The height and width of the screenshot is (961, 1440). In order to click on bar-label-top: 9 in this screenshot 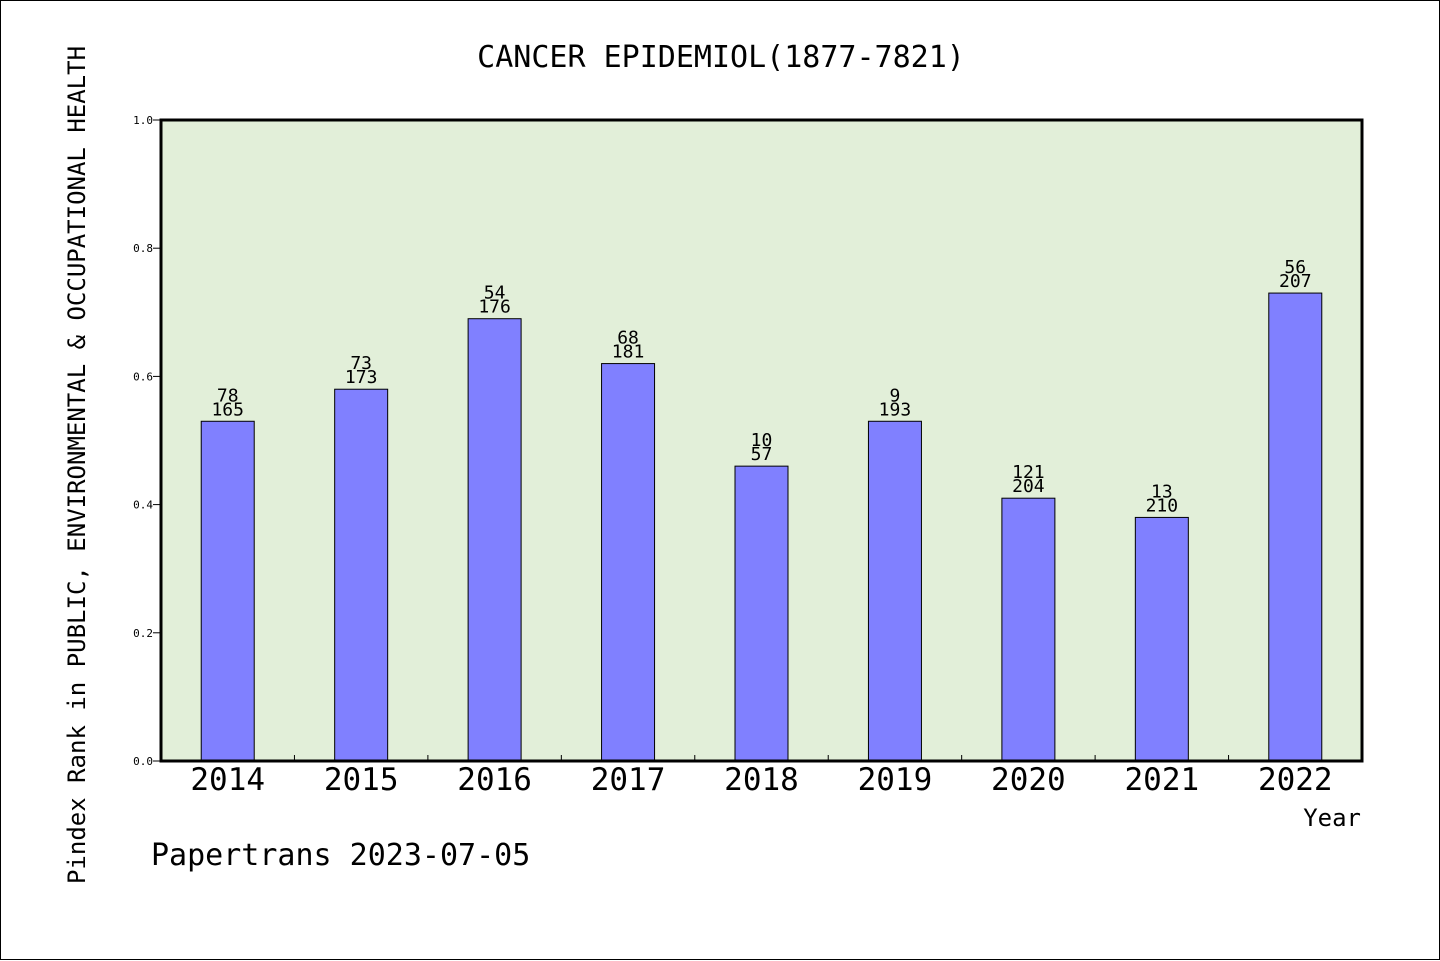, I will do `click(895, 395)`.